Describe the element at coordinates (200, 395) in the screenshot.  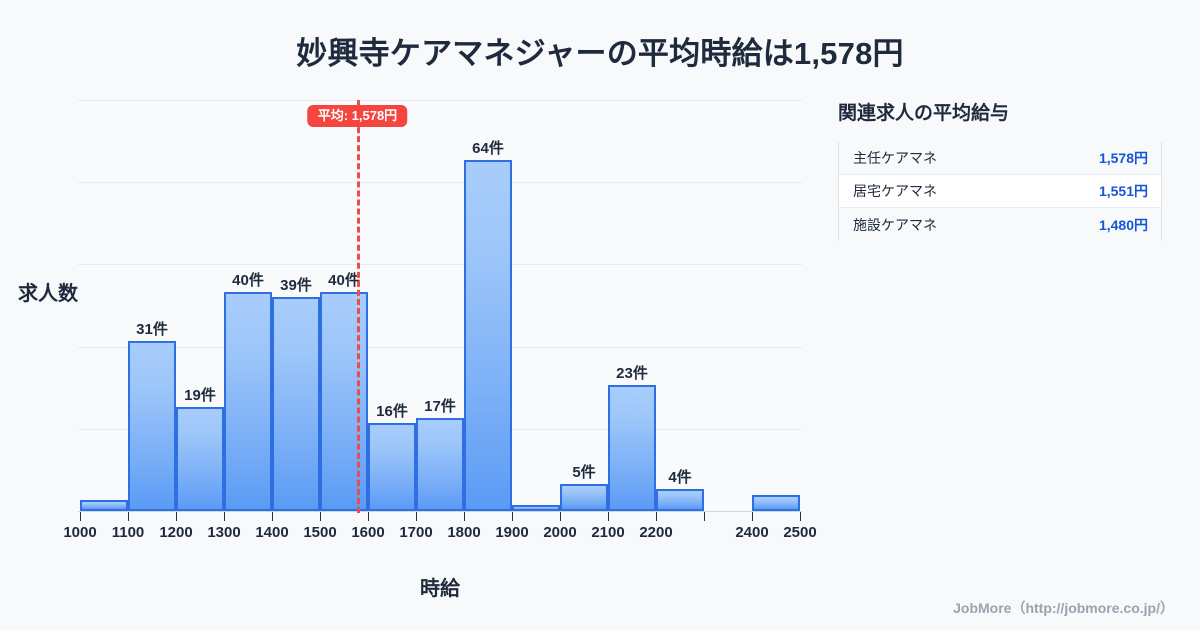
I see `bar-value-label: 19件` at that location.